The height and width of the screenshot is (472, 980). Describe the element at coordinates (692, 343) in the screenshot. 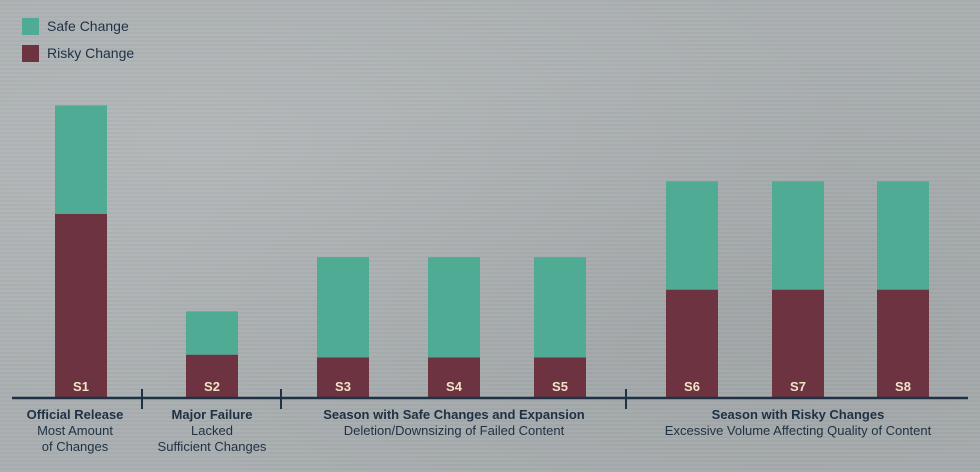

I see `bar-risky-s6` at that location.